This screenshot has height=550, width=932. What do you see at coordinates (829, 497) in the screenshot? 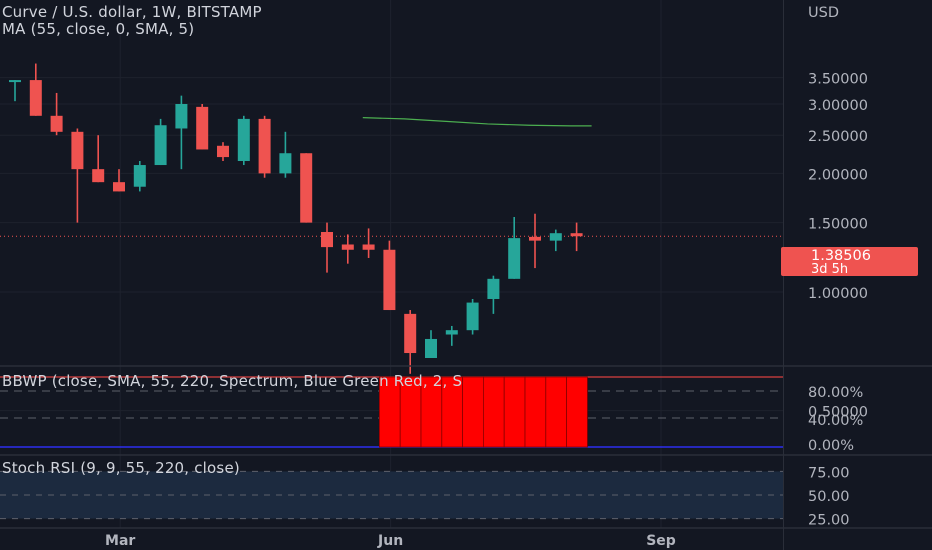
I see `stoch-tick-label: 50.00` at bounding box center [829, 497].